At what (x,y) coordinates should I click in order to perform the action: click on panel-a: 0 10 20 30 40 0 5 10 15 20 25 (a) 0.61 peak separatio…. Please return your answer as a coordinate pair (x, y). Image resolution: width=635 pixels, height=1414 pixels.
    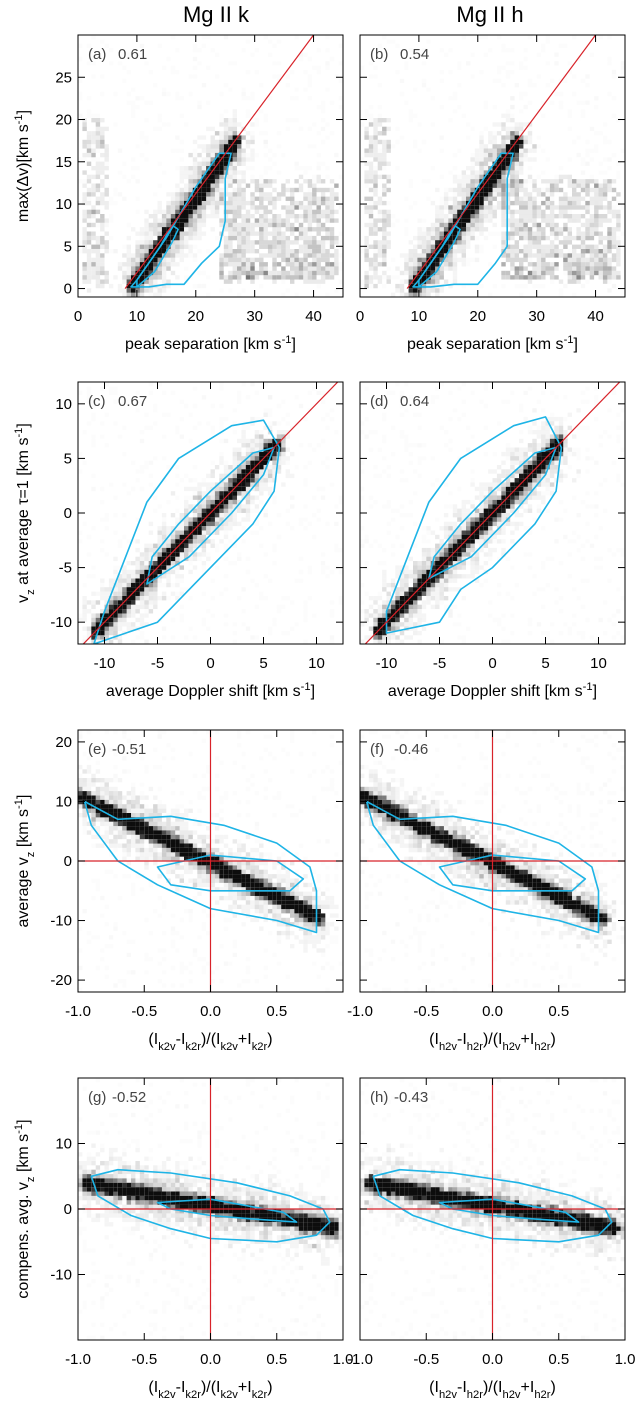
    Looking at the image, I should click on (178, 193).